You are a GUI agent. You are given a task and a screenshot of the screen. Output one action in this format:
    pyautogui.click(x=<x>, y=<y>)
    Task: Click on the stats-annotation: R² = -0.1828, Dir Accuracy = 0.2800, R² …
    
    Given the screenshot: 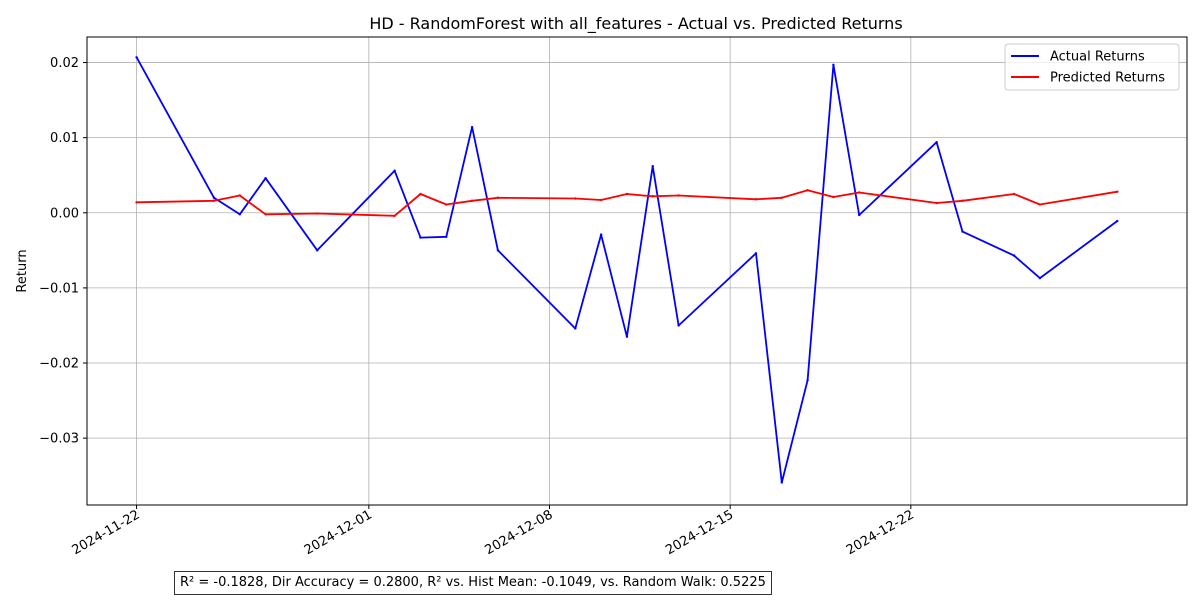 What is the action you would take?
    pyautogui.click(x=473, y=583)
    